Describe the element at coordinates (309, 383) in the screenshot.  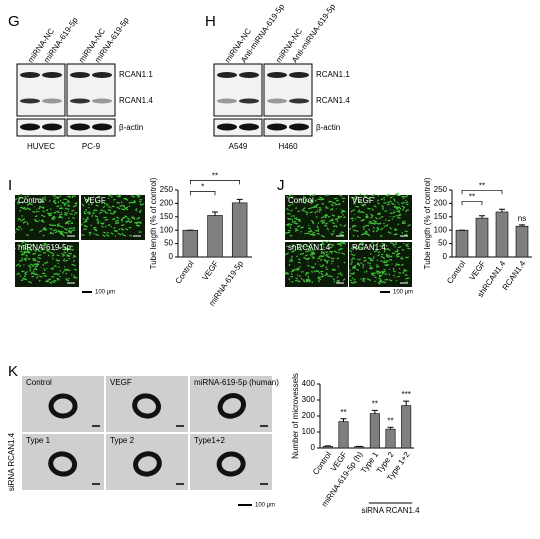
I see `y-tick-label: 400` at that location.